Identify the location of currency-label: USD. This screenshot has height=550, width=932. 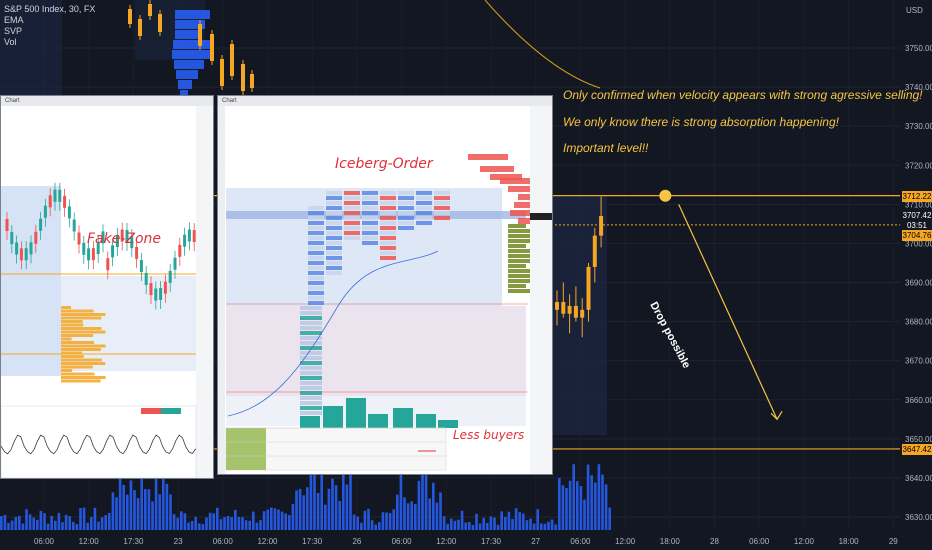
(914, 10).